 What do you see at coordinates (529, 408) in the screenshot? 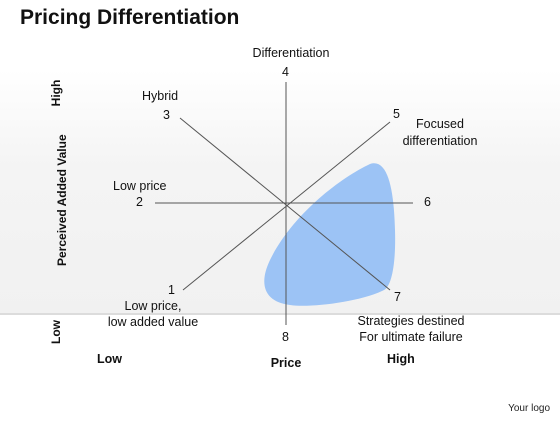
I see `logo-text: Your logo` at bounding box center [529, 408].